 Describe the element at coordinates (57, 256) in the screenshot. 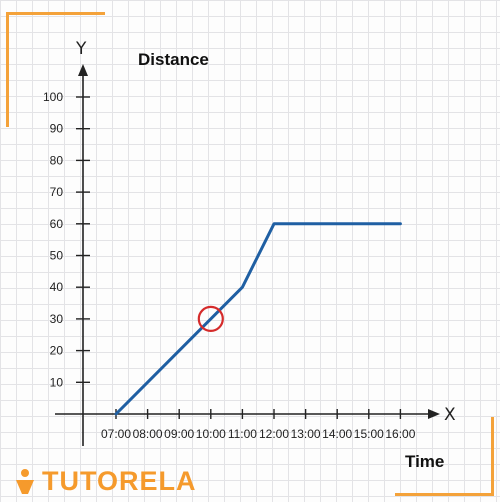

I see `y-tick-label: 50` at that location.